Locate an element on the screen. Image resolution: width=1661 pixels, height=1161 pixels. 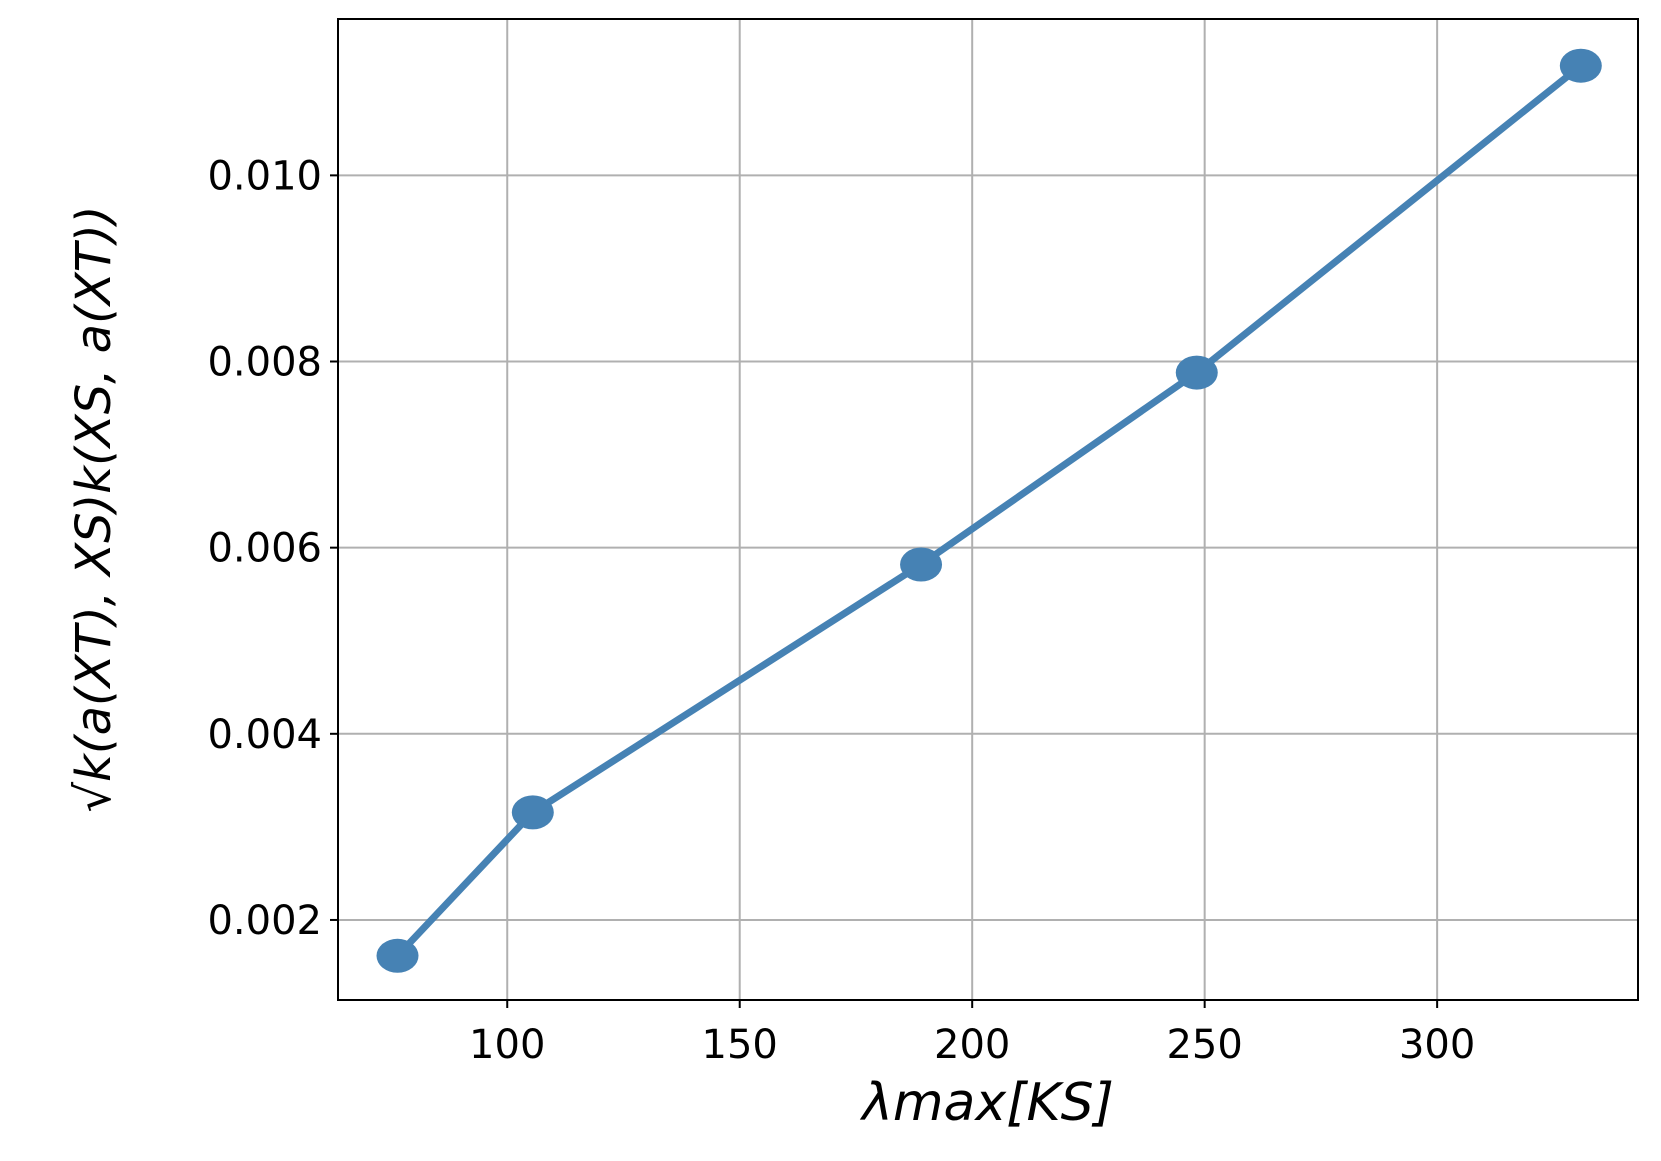
y-tick-label: 0.002 is located at coordinates (264, 921).